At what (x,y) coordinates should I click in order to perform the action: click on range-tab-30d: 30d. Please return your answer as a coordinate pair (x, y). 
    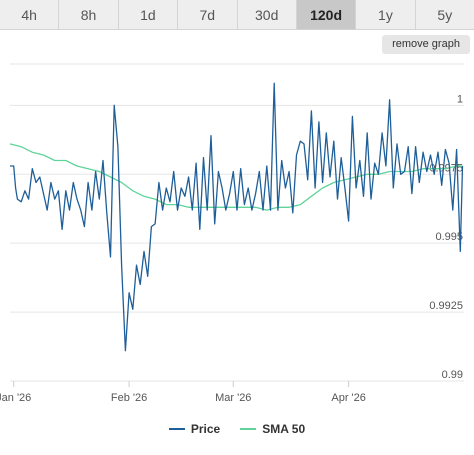
    Looking at the image, I should click on (267, 15).